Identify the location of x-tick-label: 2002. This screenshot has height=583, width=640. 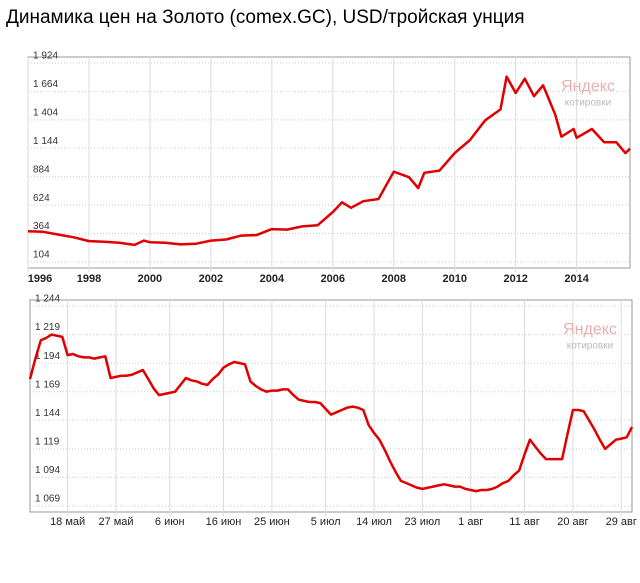
(211, 279).